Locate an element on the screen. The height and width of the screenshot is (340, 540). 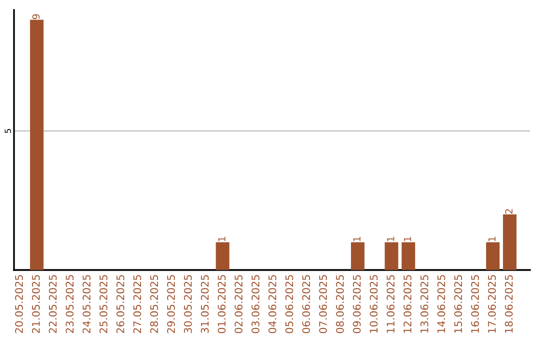
x-tick-label: 07.06.2025 is located at coordinates (323, 304).